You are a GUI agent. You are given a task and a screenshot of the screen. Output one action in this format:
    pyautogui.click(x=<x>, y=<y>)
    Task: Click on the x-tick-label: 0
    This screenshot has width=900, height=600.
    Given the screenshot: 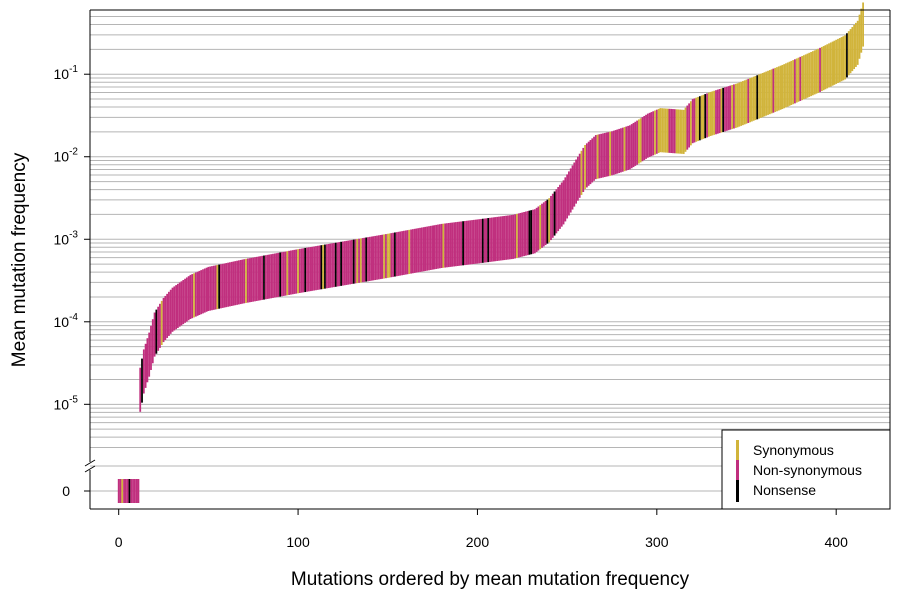 What is the action you would take?
    pyautogui.click(x=119, y=542)
    